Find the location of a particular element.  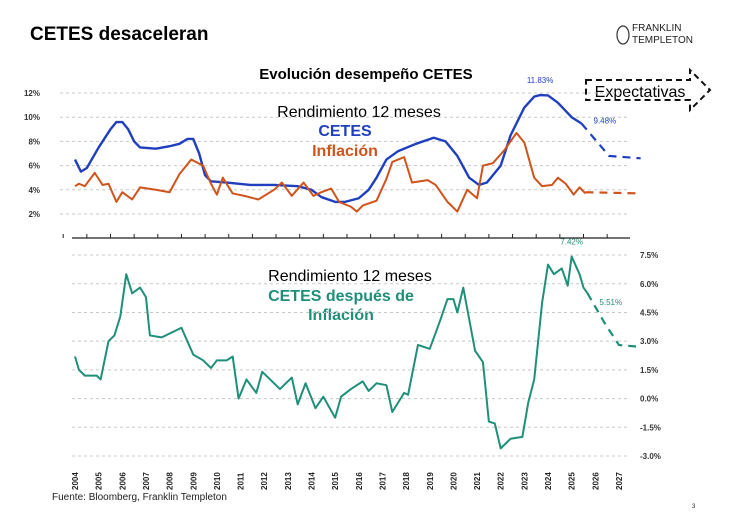

y-tick-label: 12% is located at coordinates (32, 93).